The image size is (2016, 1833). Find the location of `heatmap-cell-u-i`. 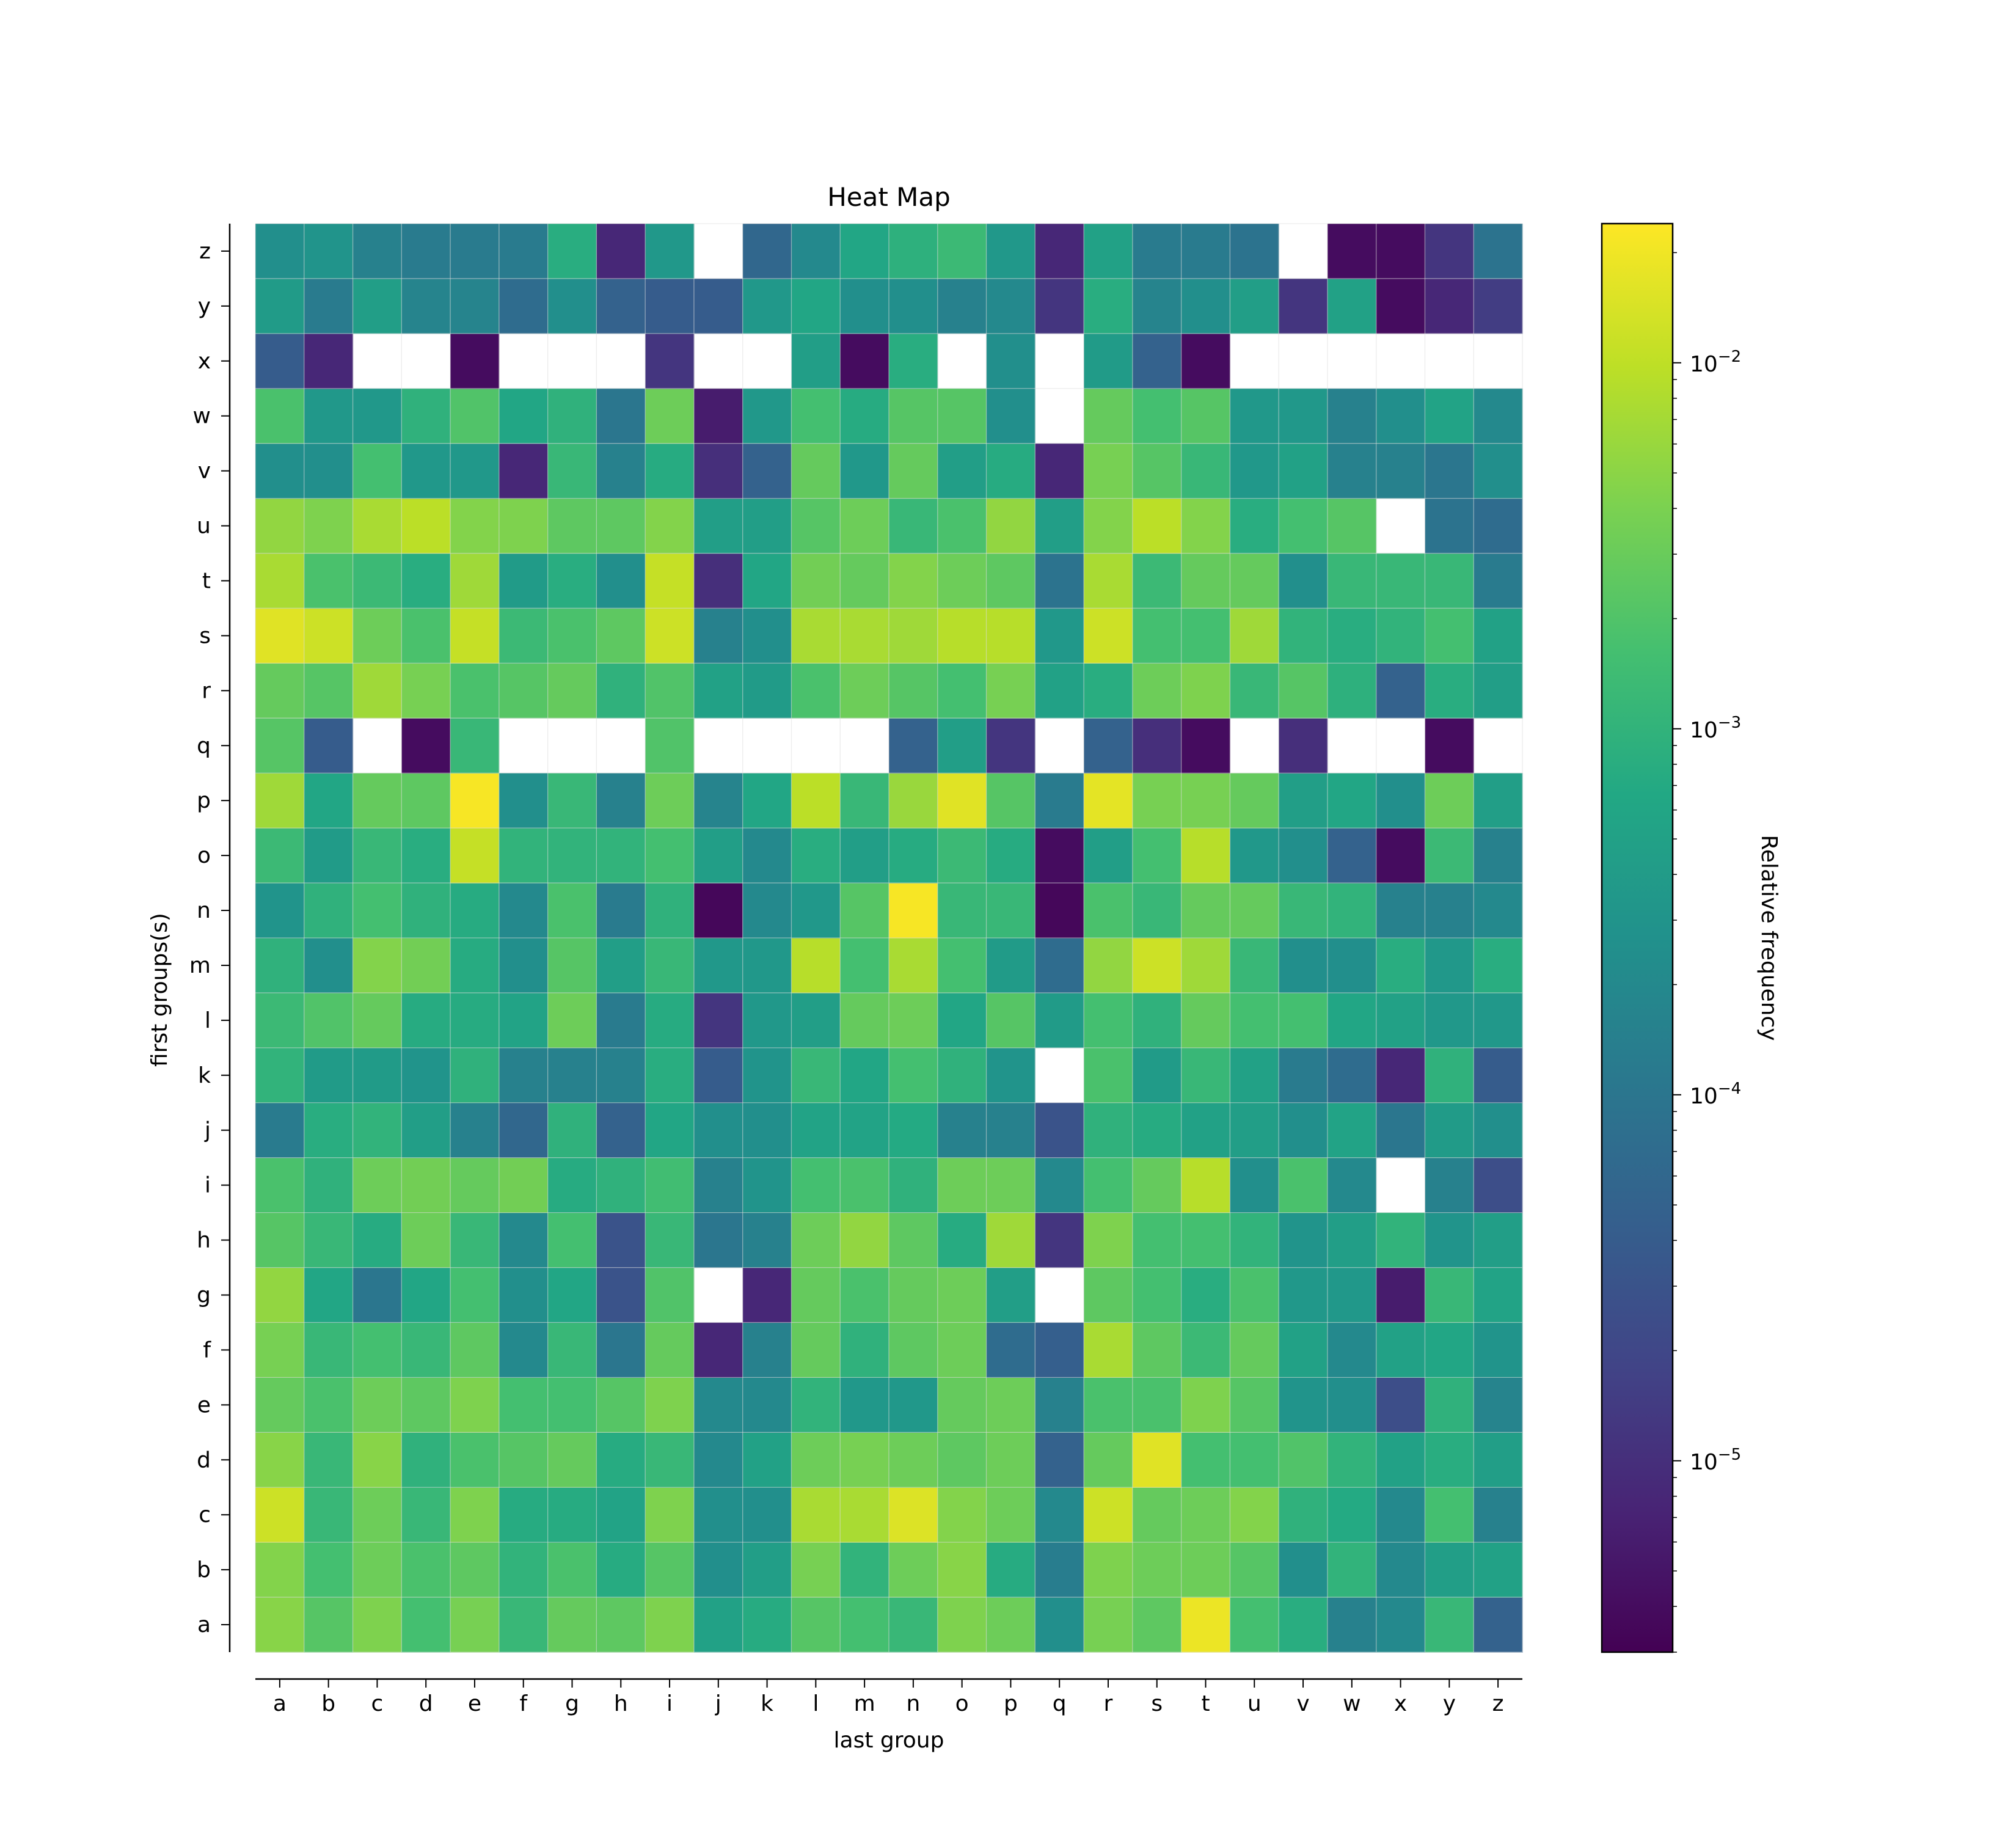

heatmap-cell-u-i is located at coordinates (670, 526).